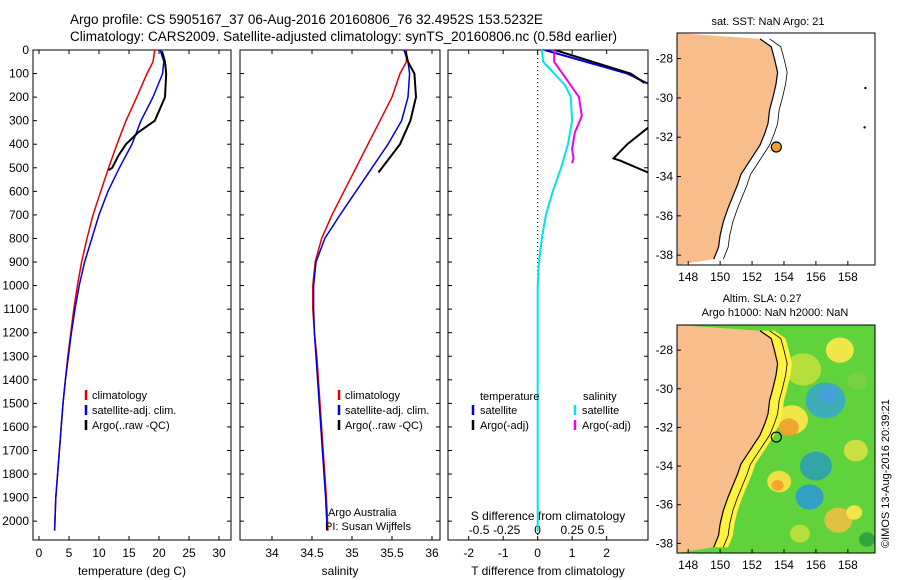  Describe the element at coordinates (397, 112) in the screenshot. I see `salinity-line-argo` at that location.